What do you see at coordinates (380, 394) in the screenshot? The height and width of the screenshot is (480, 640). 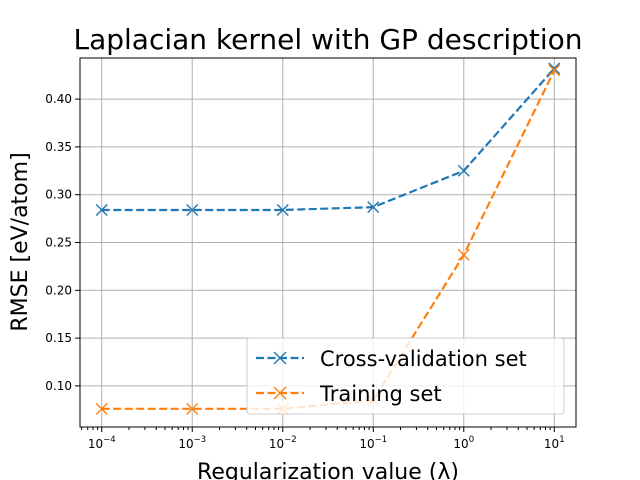 I see `legend-label: Training set` at bounding box center [380, 394].